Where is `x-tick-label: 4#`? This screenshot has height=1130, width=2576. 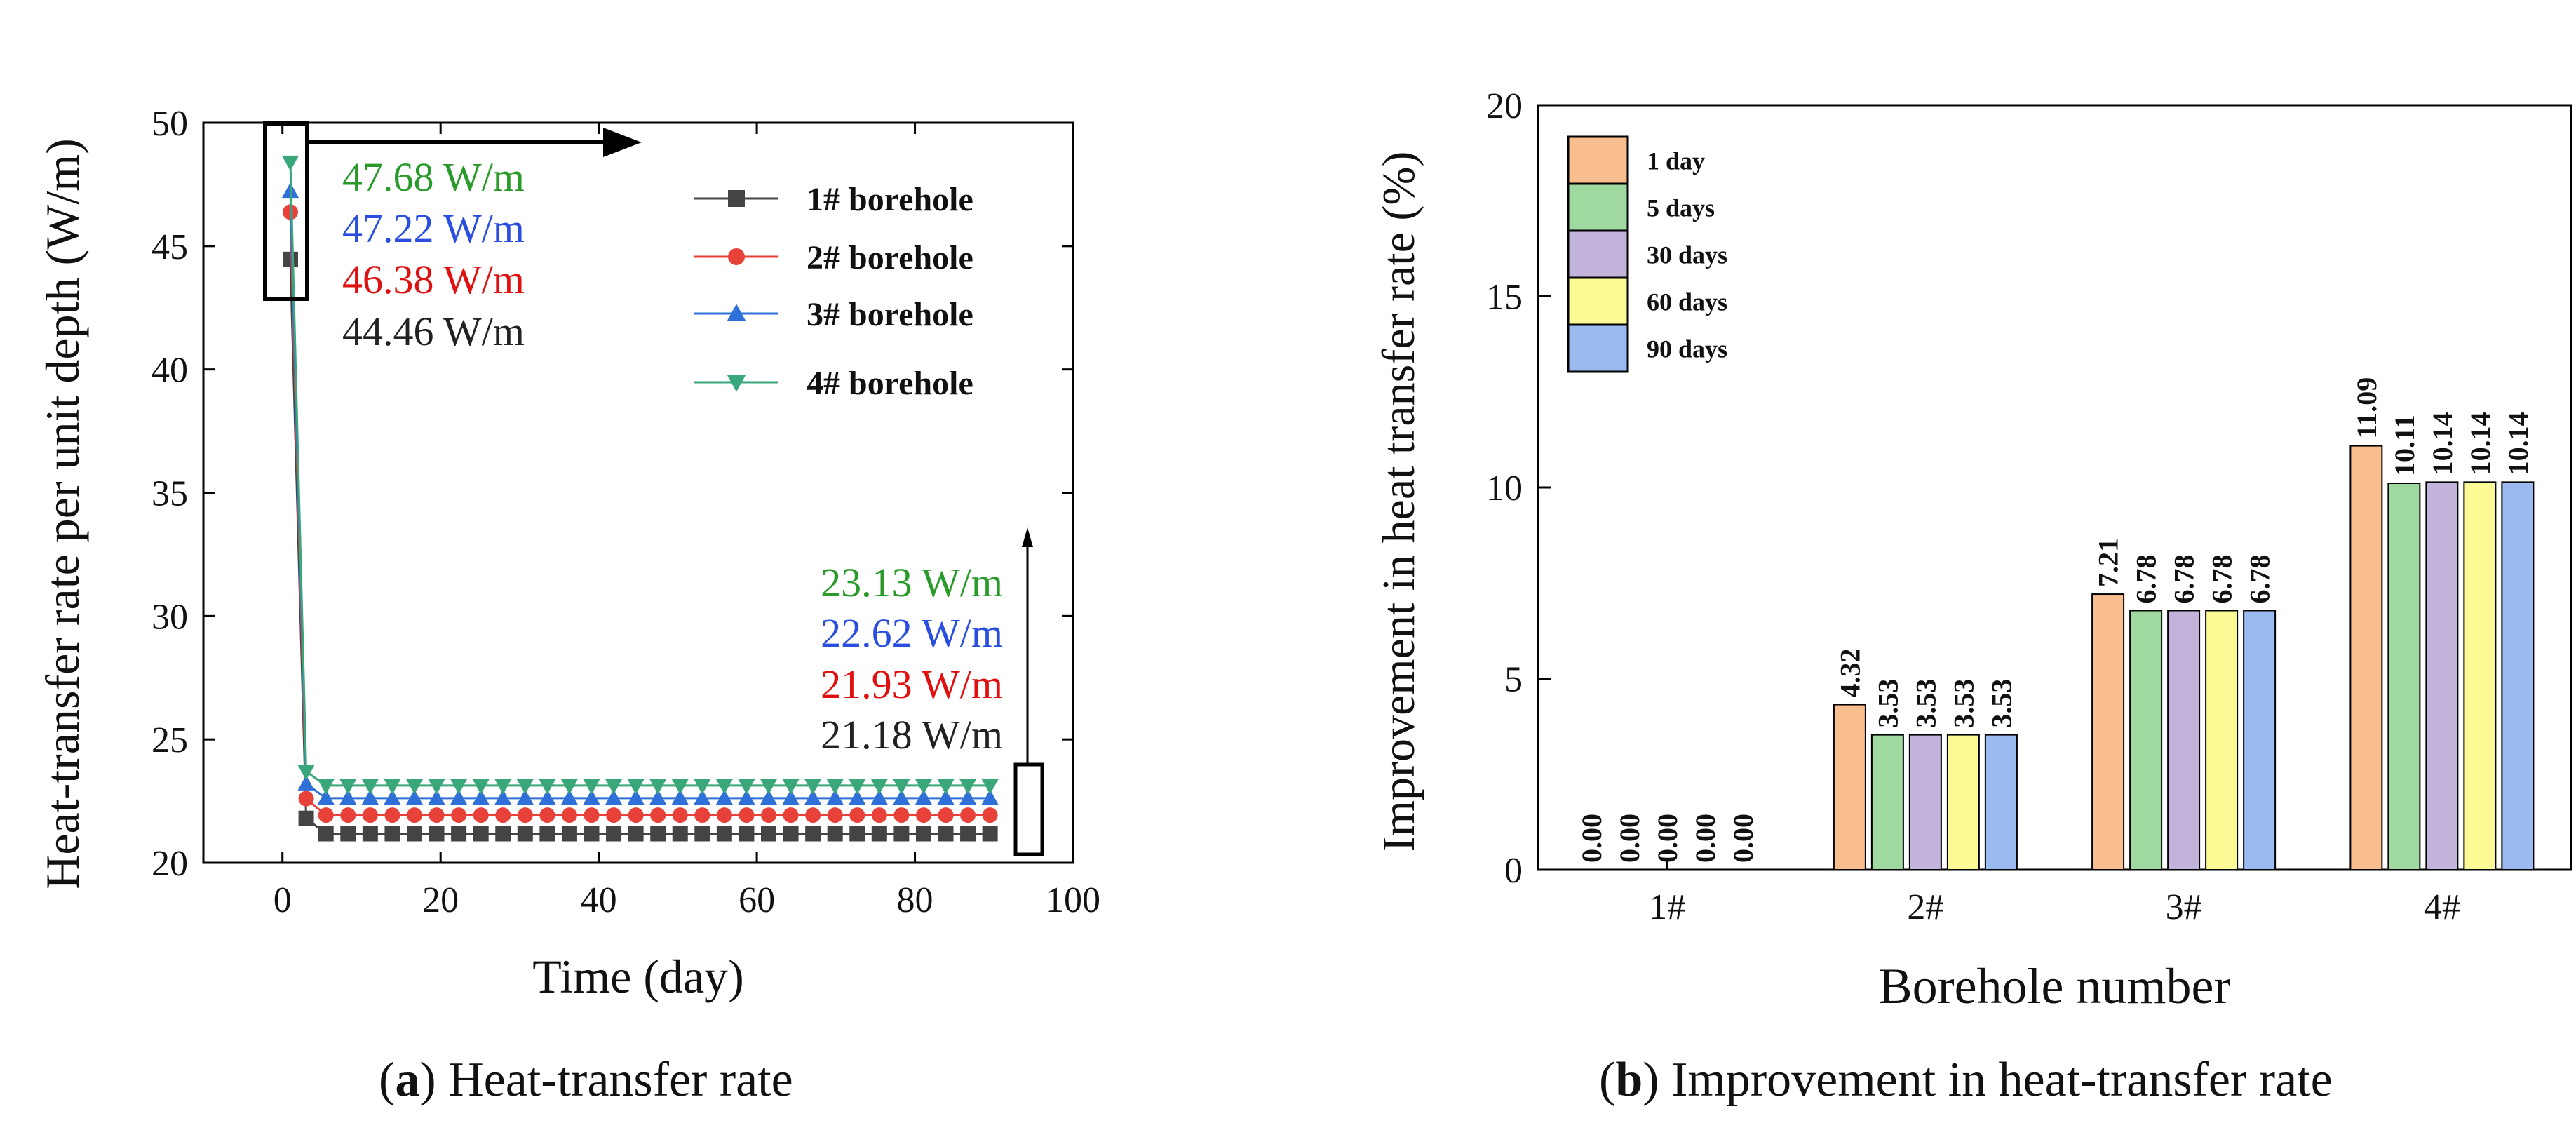 x-tick-label: 4# is located at coordinates (2442, 907).